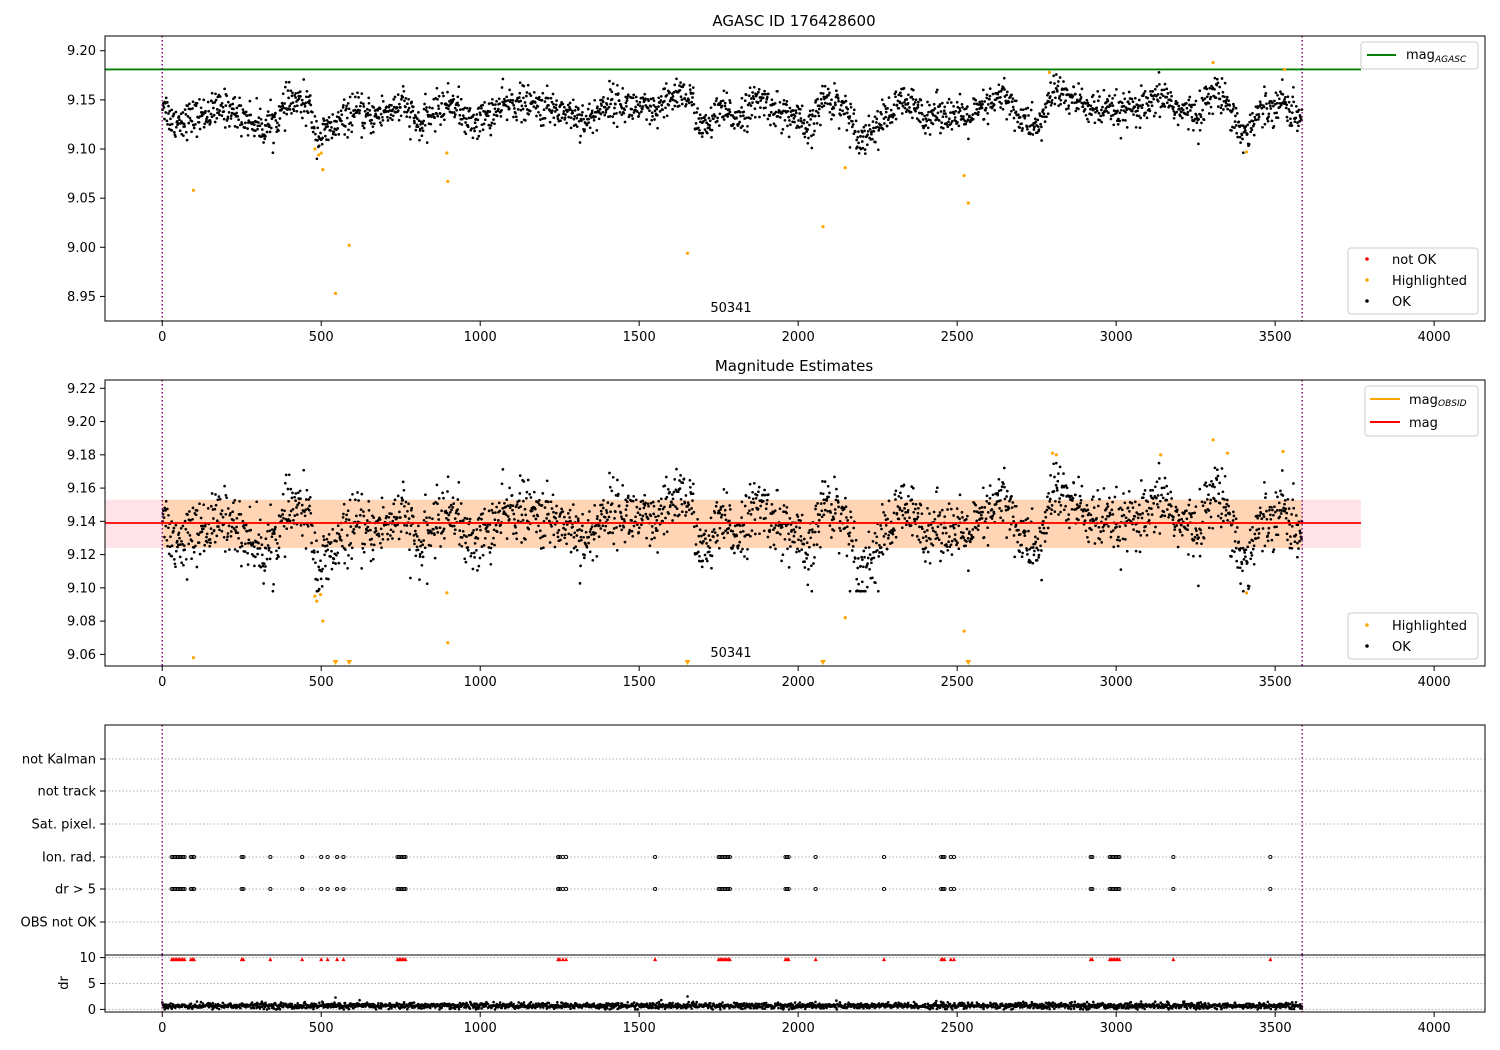 Image resolution: width=1500 pixels, height=1050 pixels. Describe the element at coordinates (1367, 625) in the screenshot. I see `legend-swatch-highlighted` at that location.